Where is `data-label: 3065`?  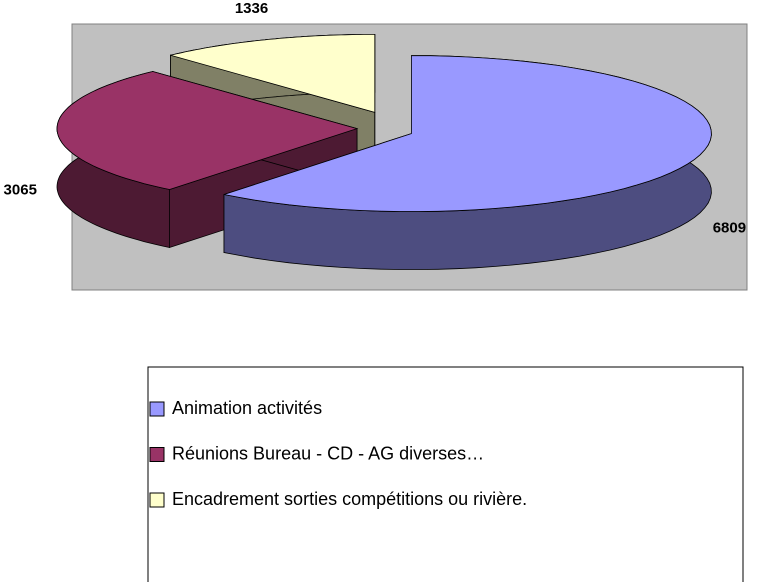
data-label: 3065 is located at coordinates (20, 190).